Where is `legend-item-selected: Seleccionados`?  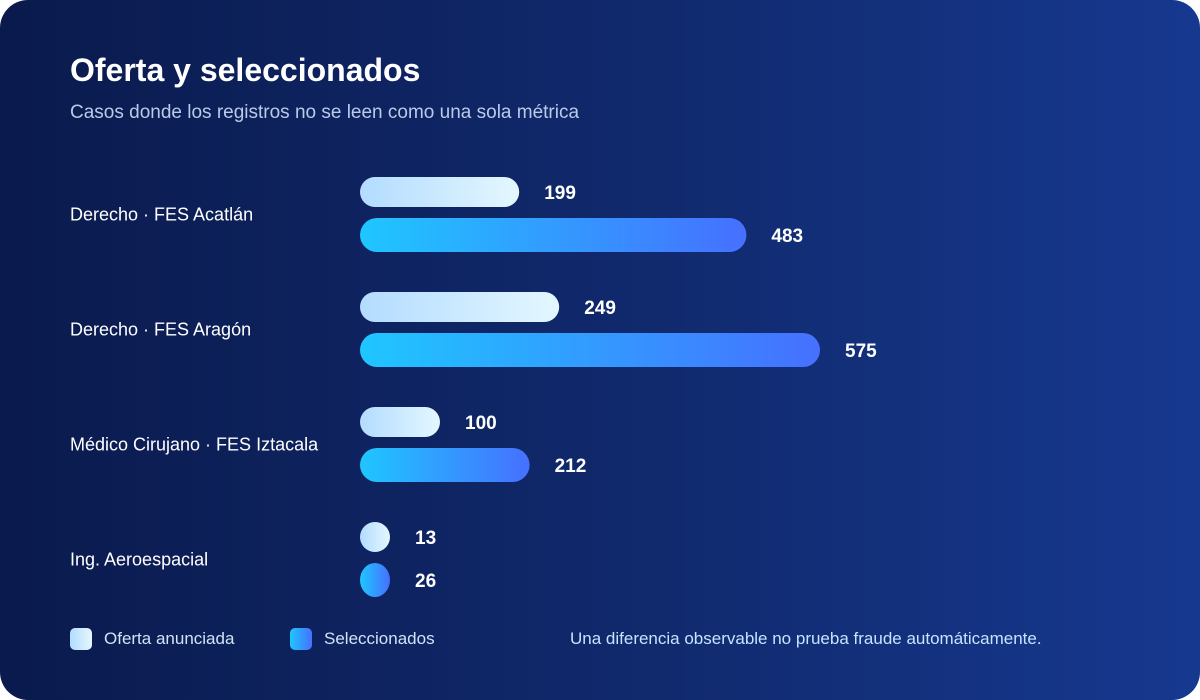 legend-item-selected: Seleccionados is located at coordinates (362, 639).